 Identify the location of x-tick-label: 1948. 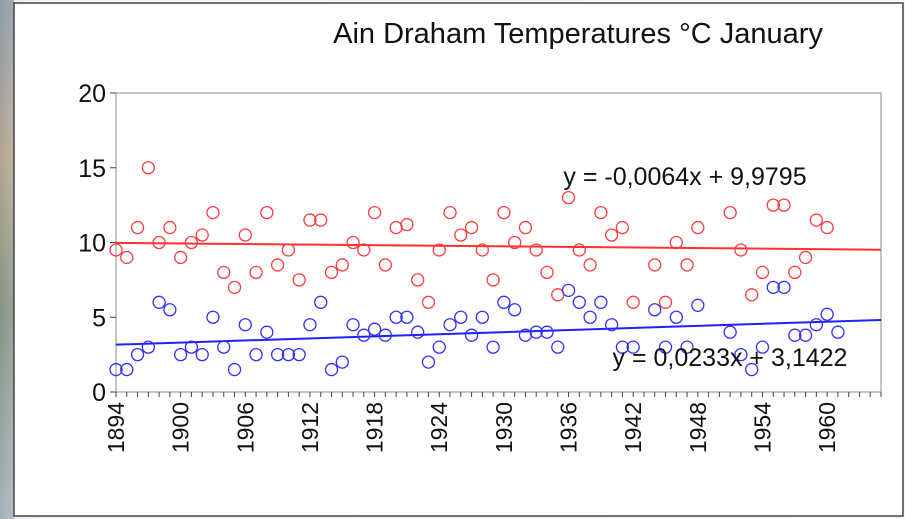
(698, 427).